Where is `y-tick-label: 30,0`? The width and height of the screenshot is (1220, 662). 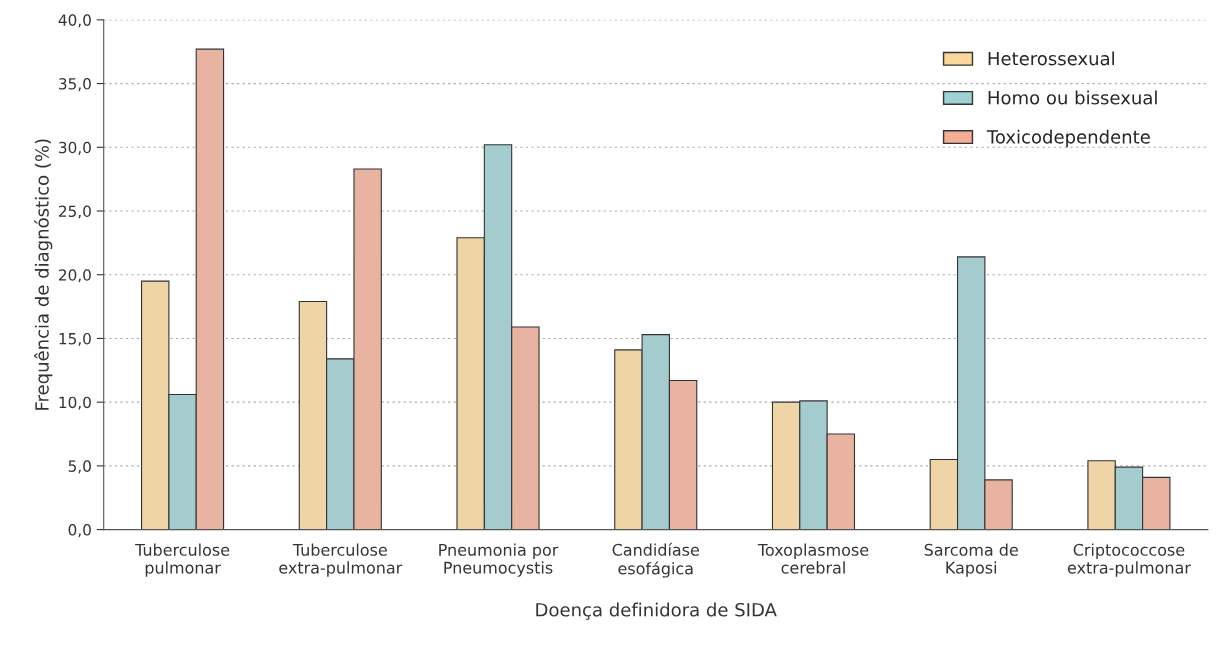
y-tick-label: 30,0 is located at coordinates (75, 148).